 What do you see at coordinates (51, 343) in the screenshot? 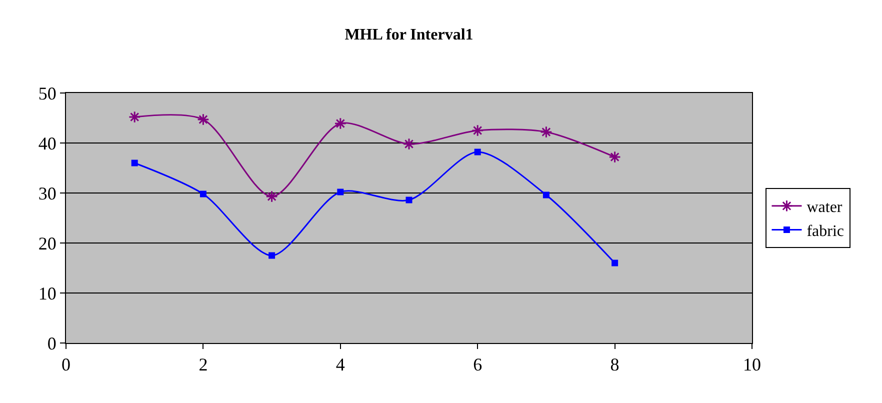
I see `y-tick-label: 0` at bounding box center [51, 343].